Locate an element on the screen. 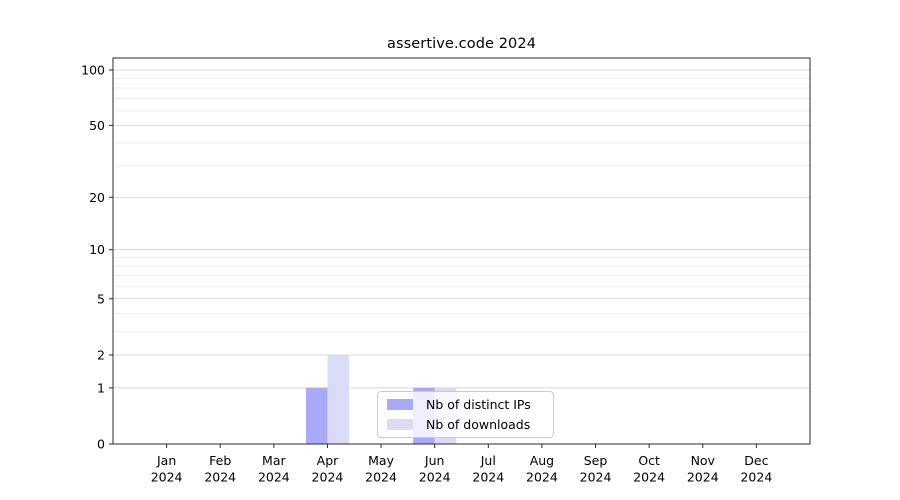 The image size is (900, 500). legend-label-distinct-ips: Nb of distinct IPs is located at coordinates (478, 404).